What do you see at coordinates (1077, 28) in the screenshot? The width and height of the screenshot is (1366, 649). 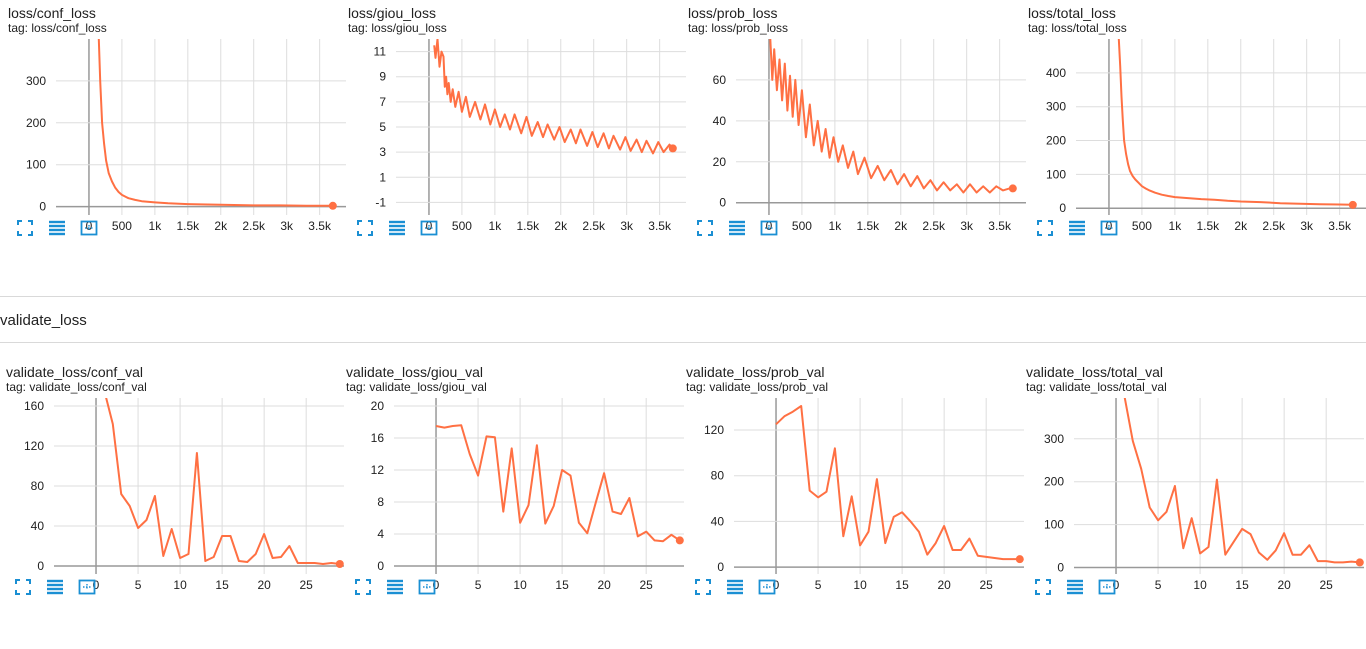 I see `chart-tag: tag: loss/total_loss` at bounding box center [1077, 28].